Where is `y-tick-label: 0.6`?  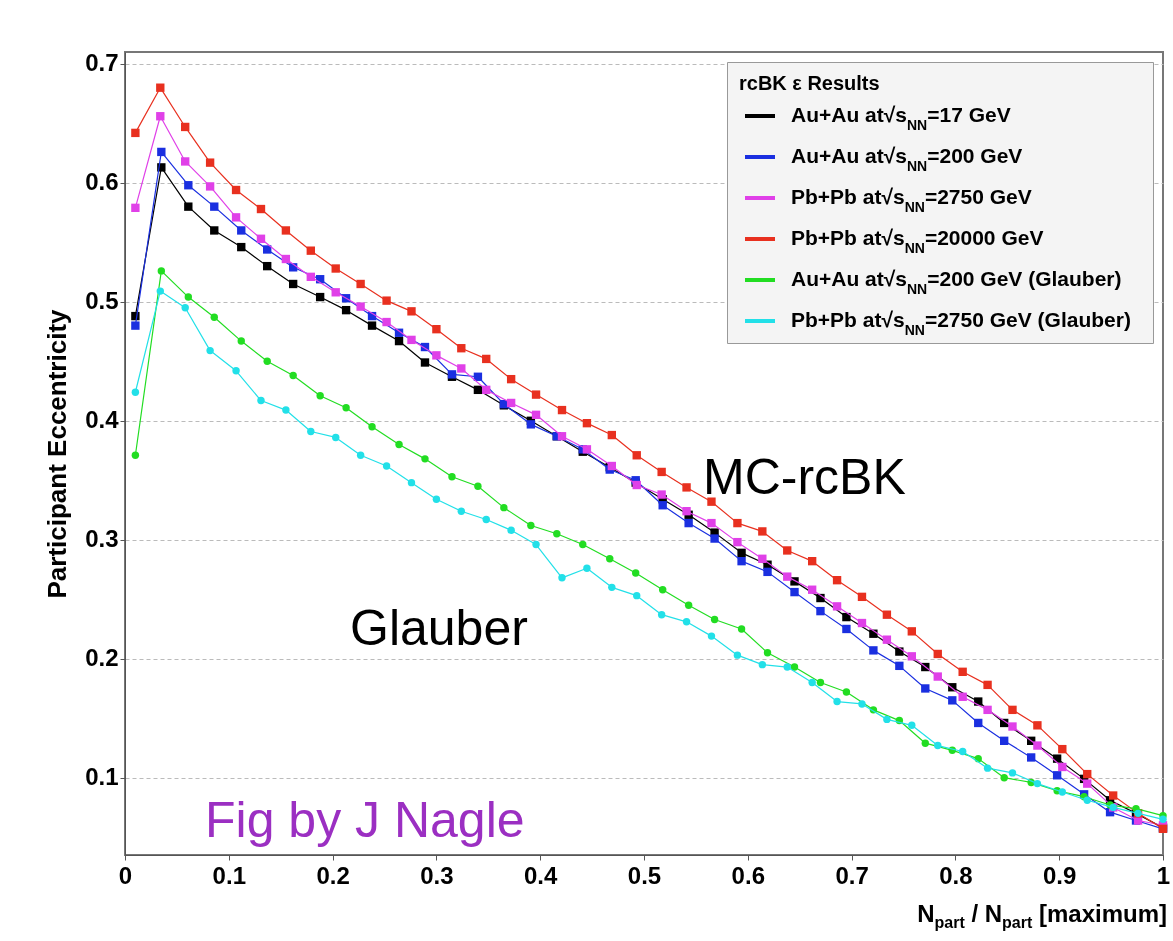
y-tick-label: 0.6 is located at coordinates (102, 182).